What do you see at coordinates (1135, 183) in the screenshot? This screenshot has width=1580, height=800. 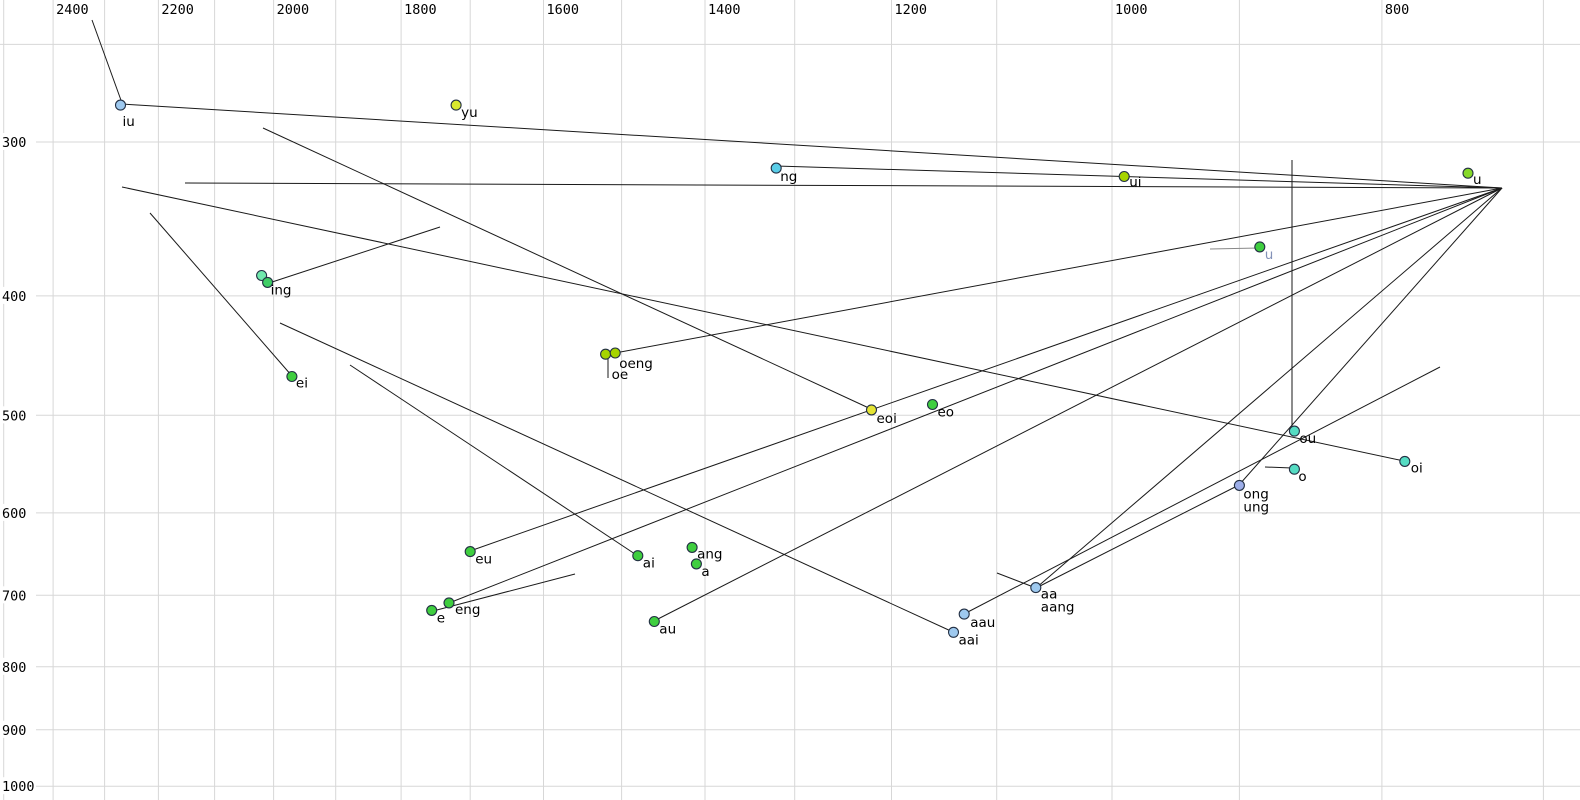 I see `point-label-ui: ui` at bounding box center [1135, 183].